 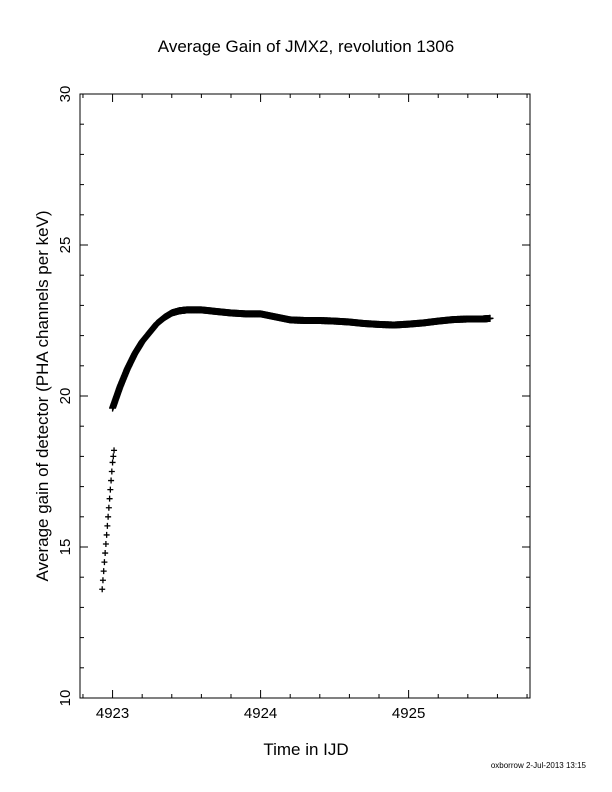 What do you see at coordinates (65, 698) in the screenshot?
I see `y-tick-label: 10` at bounding box center [65, 698].